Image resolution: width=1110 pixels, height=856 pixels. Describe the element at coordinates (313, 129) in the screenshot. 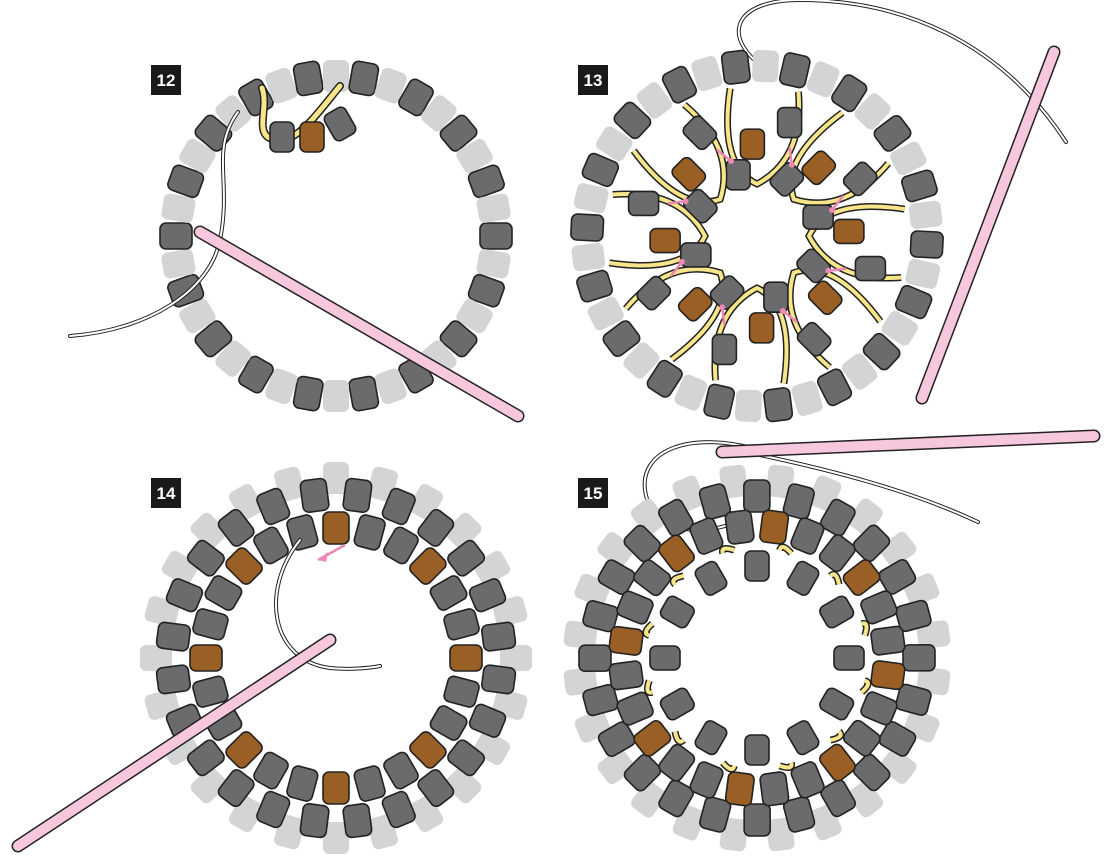

I see `step-12-new-beads` at that location.